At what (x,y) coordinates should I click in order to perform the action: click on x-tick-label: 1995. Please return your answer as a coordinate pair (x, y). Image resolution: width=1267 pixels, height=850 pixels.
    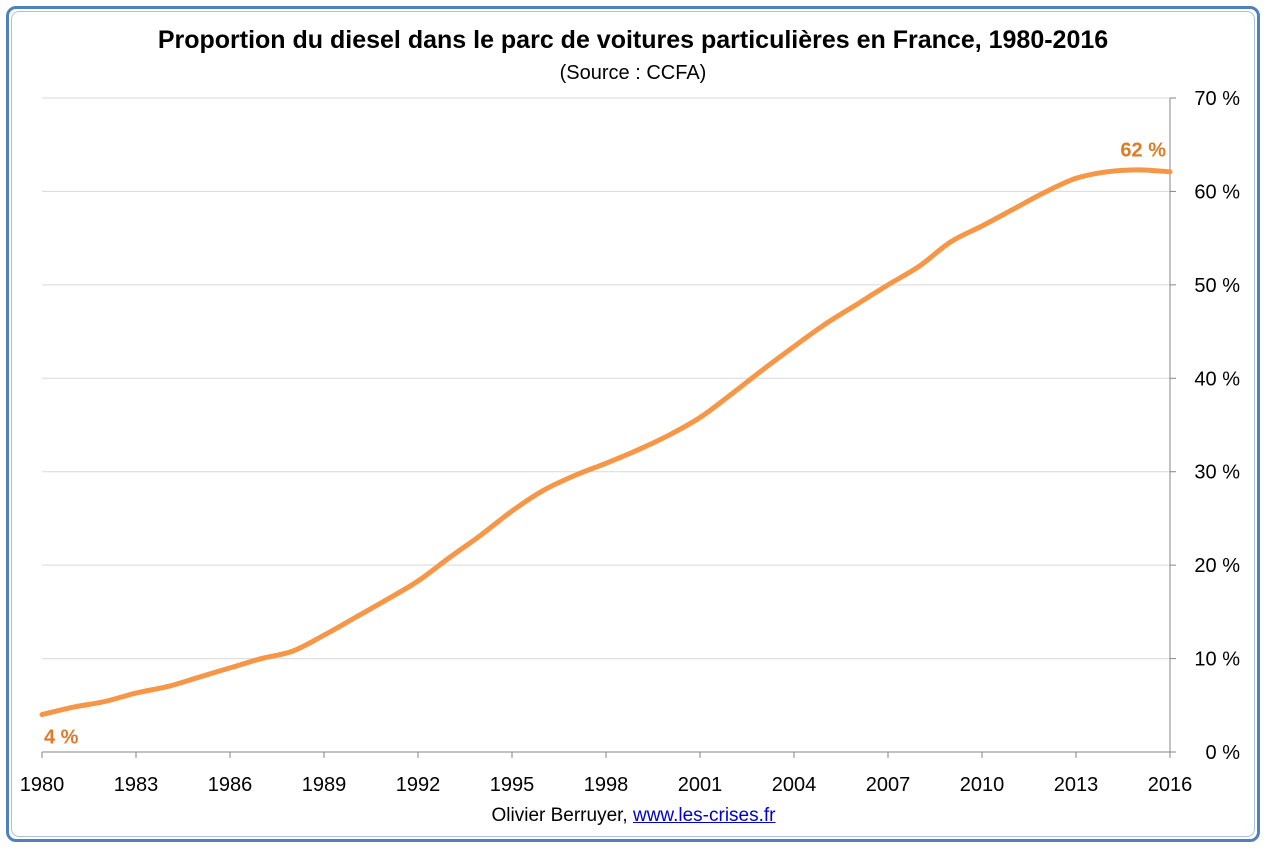
    Looking at the image, I should click on (512, 785).